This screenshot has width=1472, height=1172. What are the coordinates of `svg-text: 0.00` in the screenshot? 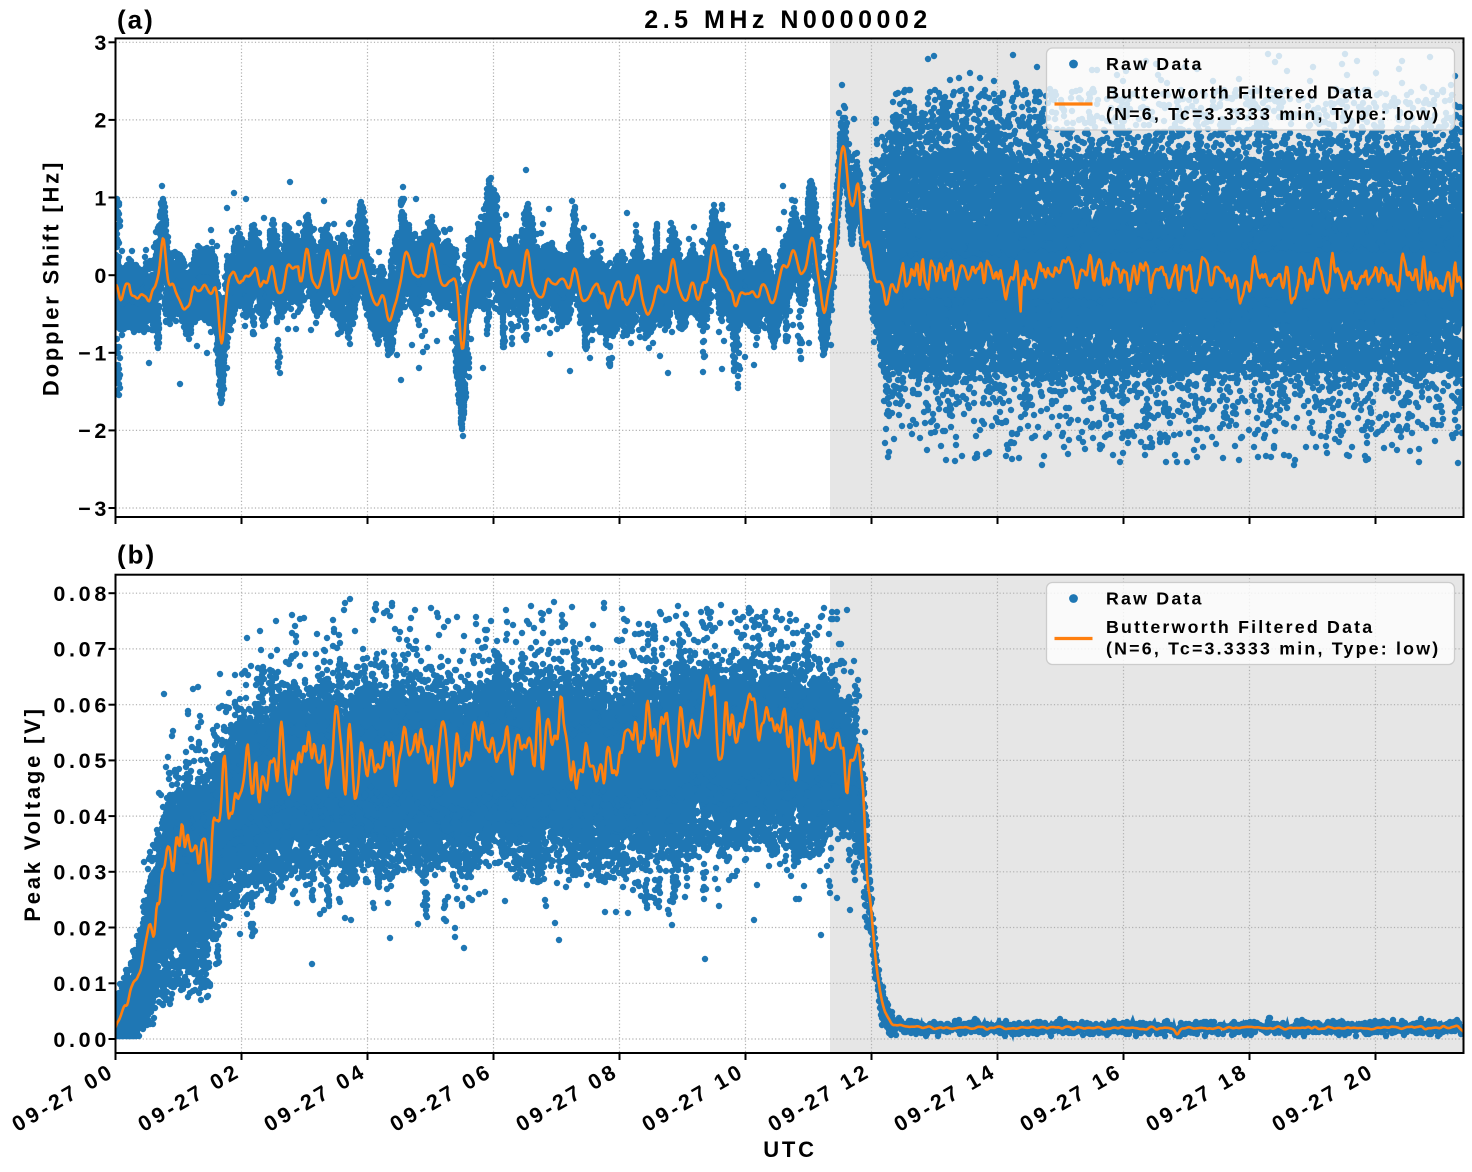 It's located at (81, 1040).